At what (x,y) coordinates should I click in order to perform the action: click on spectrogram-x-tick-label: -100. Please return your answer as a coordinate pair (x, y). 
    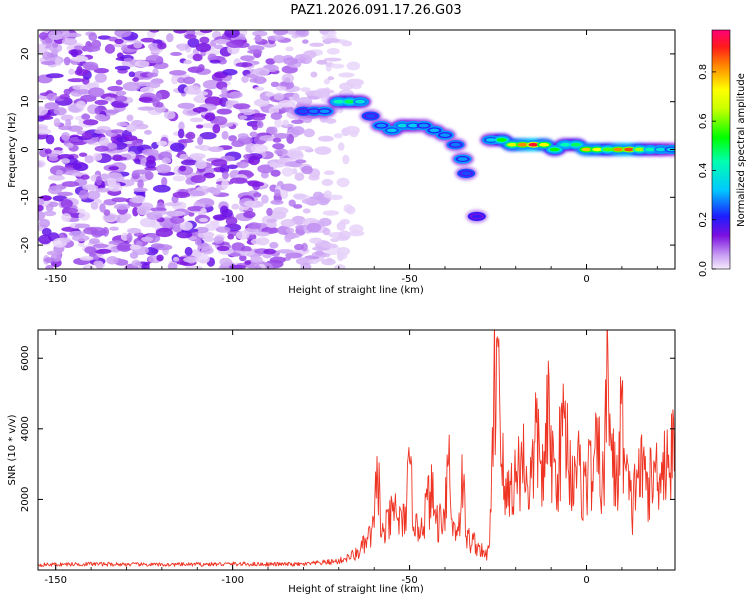
    Looking at the image, I should click on (232, 279).